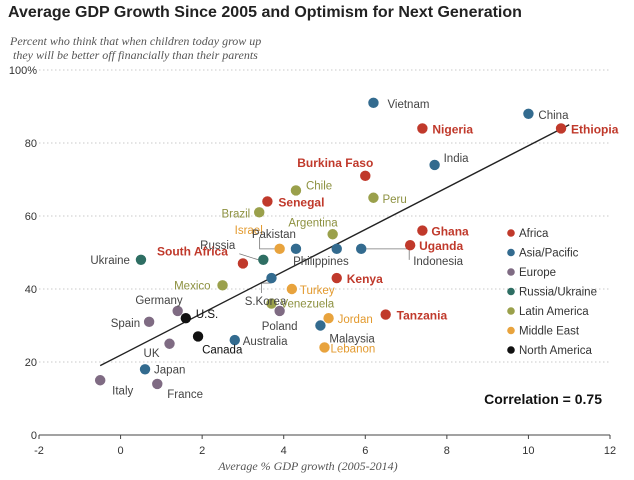  What do you see at coordinates (234, 340) in the screenshot?
I see `point-australia` at bounding box center [234, 340].